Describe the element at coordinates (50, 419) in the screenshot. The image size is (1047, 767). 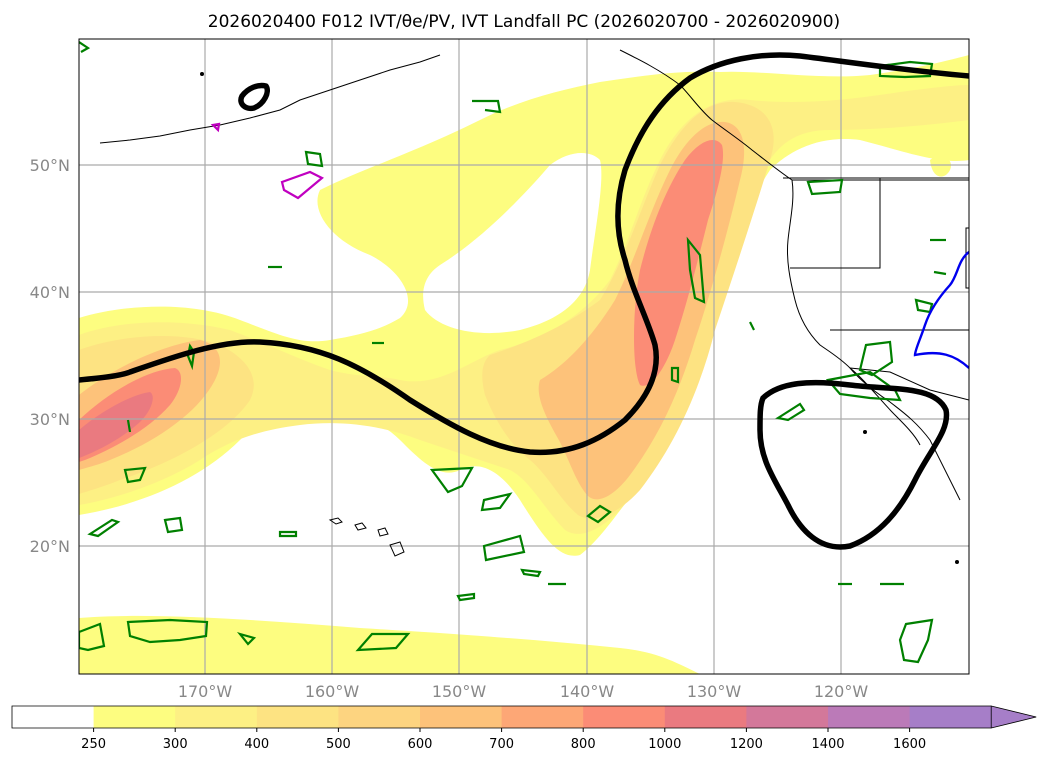
I see `lat-label: 30°N` at that location.